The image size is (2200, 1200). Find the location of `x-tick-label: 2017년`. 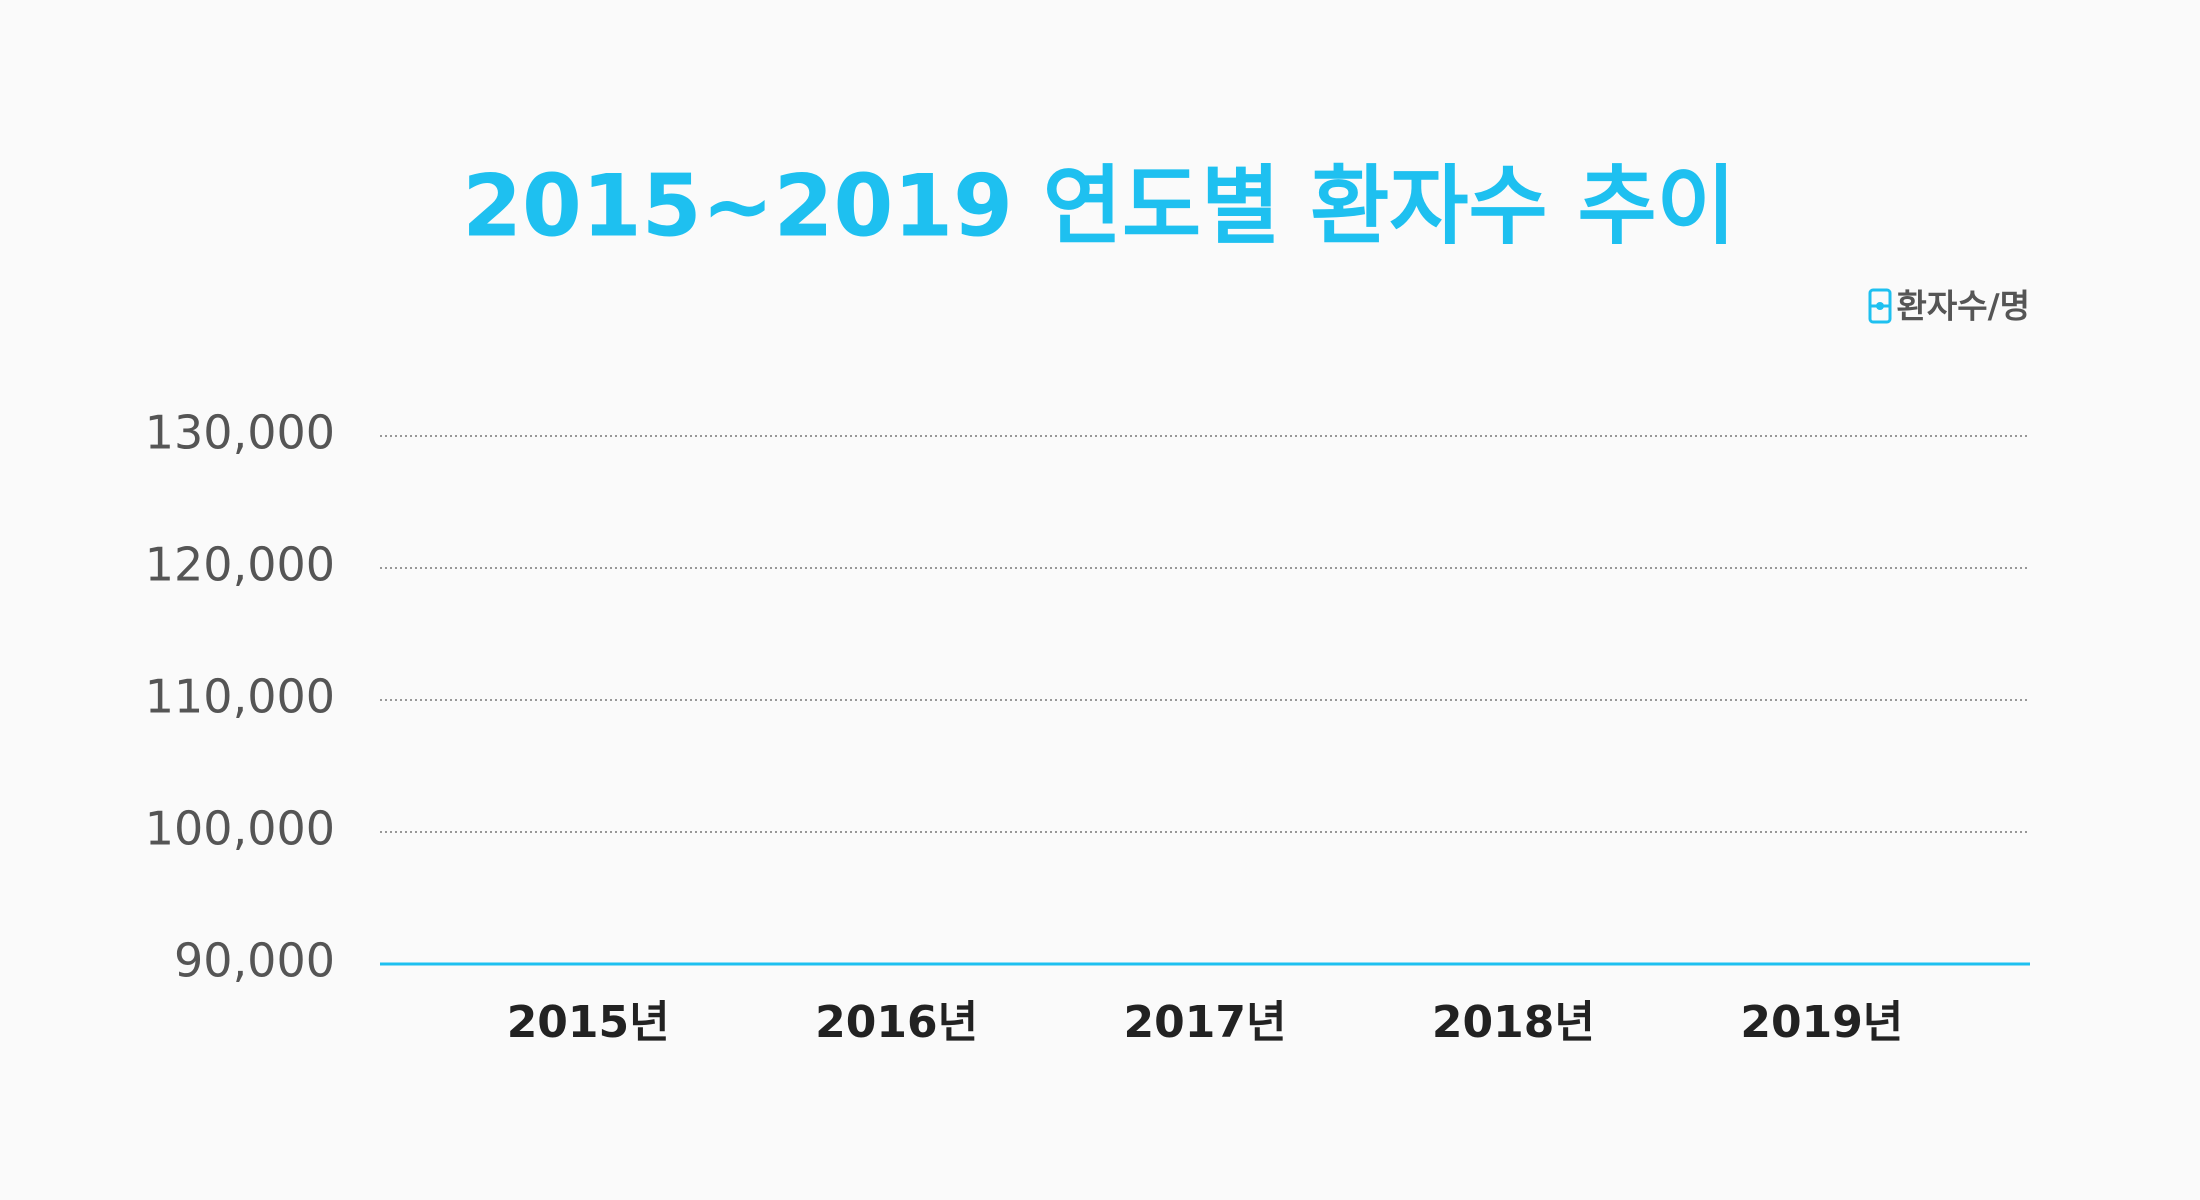

x-tick-label: 2017년 is located at coordinates (1205, 1022).